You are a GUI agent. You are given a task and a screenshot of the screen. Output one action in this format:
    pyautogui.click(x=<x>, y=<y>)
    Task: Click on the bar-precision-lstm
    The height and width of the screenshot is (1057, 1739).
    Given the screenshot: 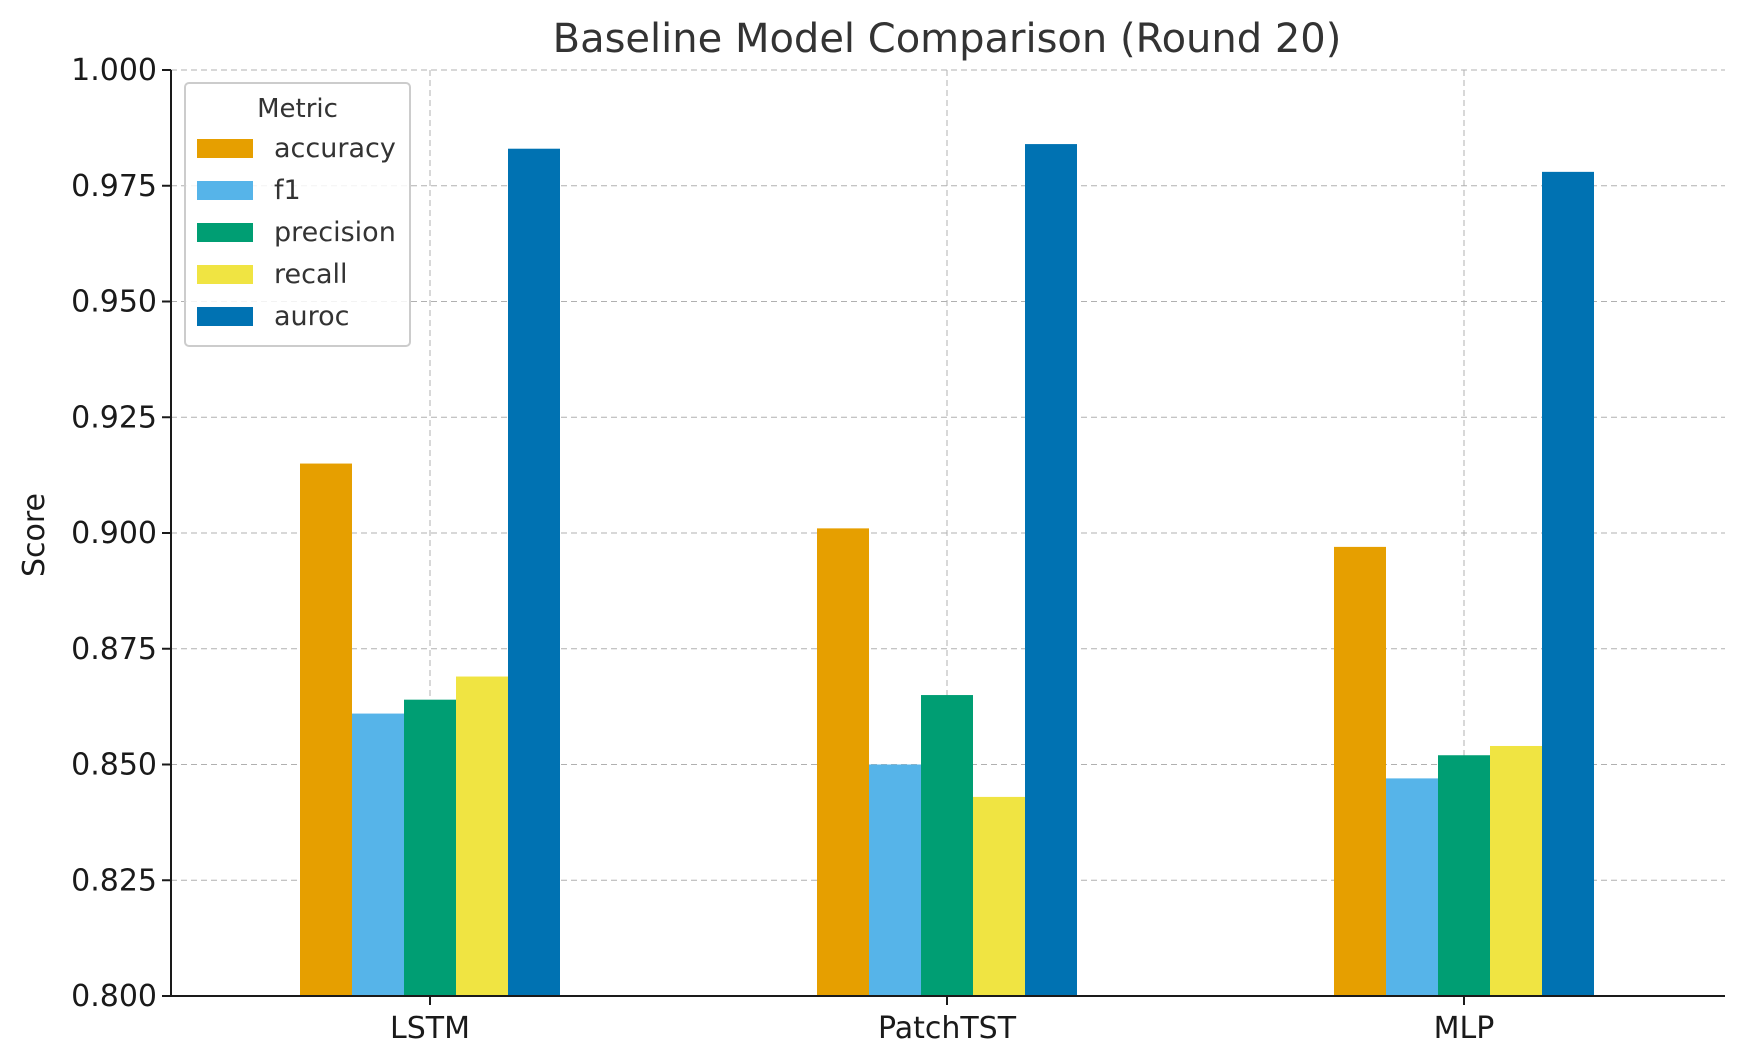 What is the action you would take?
    pyautogui.click(x=430, y=847)
    